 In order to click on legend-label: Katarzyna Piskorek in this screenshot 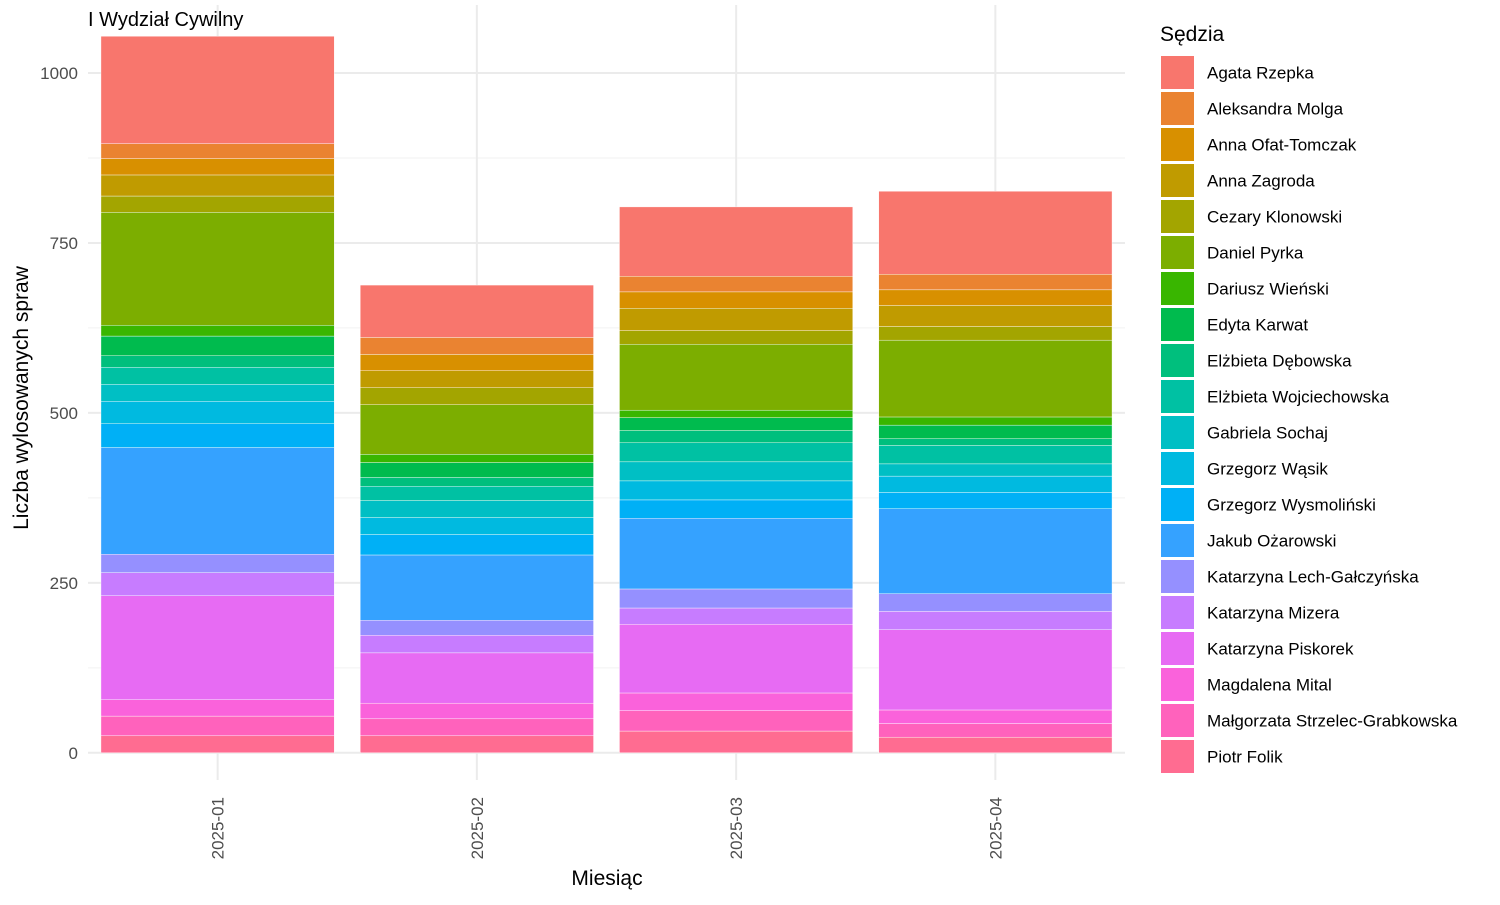, I will do `click(1280, 649)`.